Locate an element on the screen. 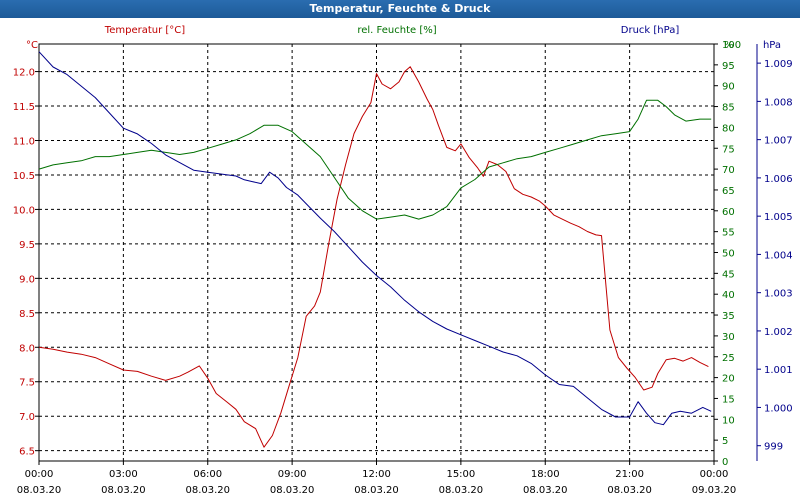 The width and height of the screenshot is (800, 500). pressure-tick-label: 1.004 is located at coordinates (778, 255).